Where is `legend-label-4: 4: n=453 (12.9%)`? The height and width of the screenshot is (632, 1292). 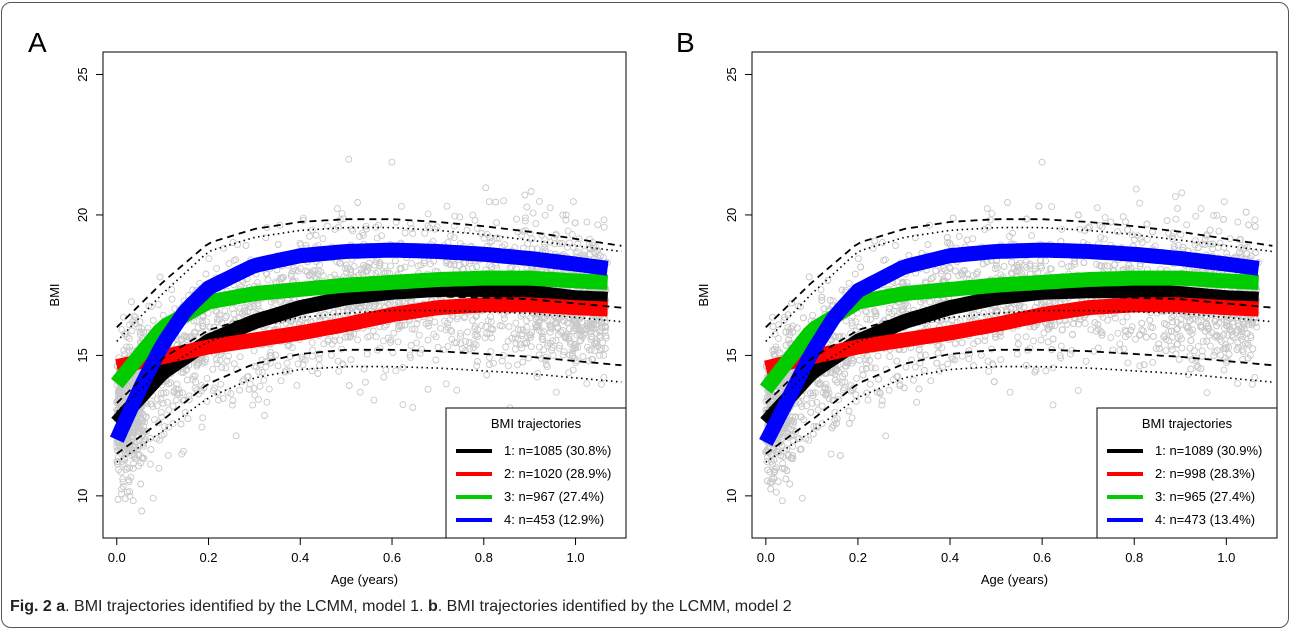
legend-label-4: 4: n=453 (12.9%) is located at coordinates (554, 519).